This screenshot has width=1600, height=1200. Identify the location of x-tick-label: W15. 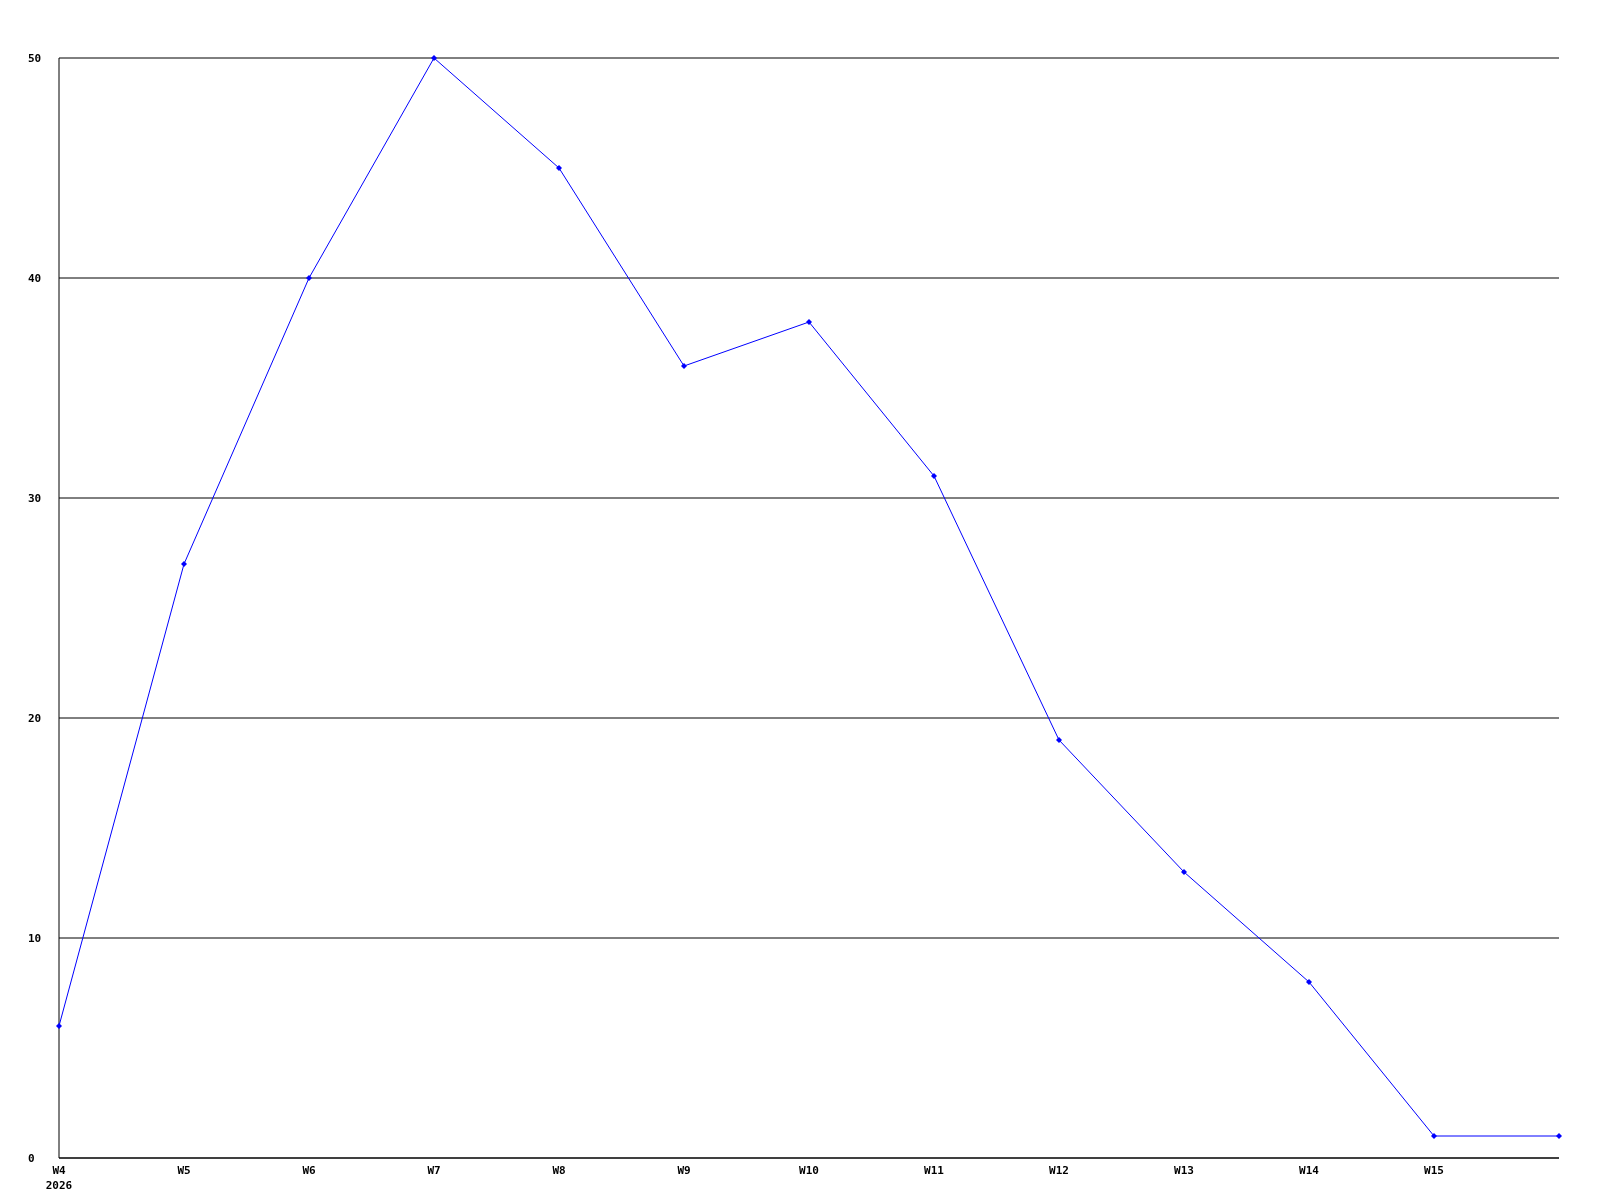
(1434, 1170).